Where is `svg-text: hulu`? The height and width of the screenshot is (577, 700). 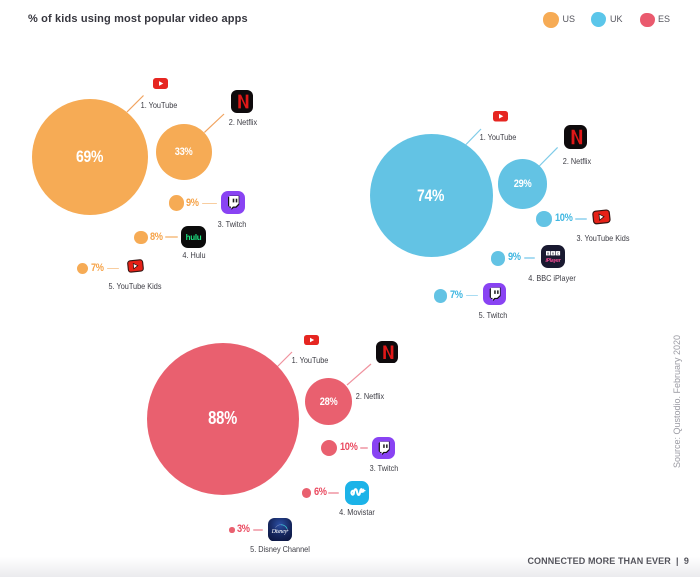 svg-text: hulu is located at coordinates (194, 236).